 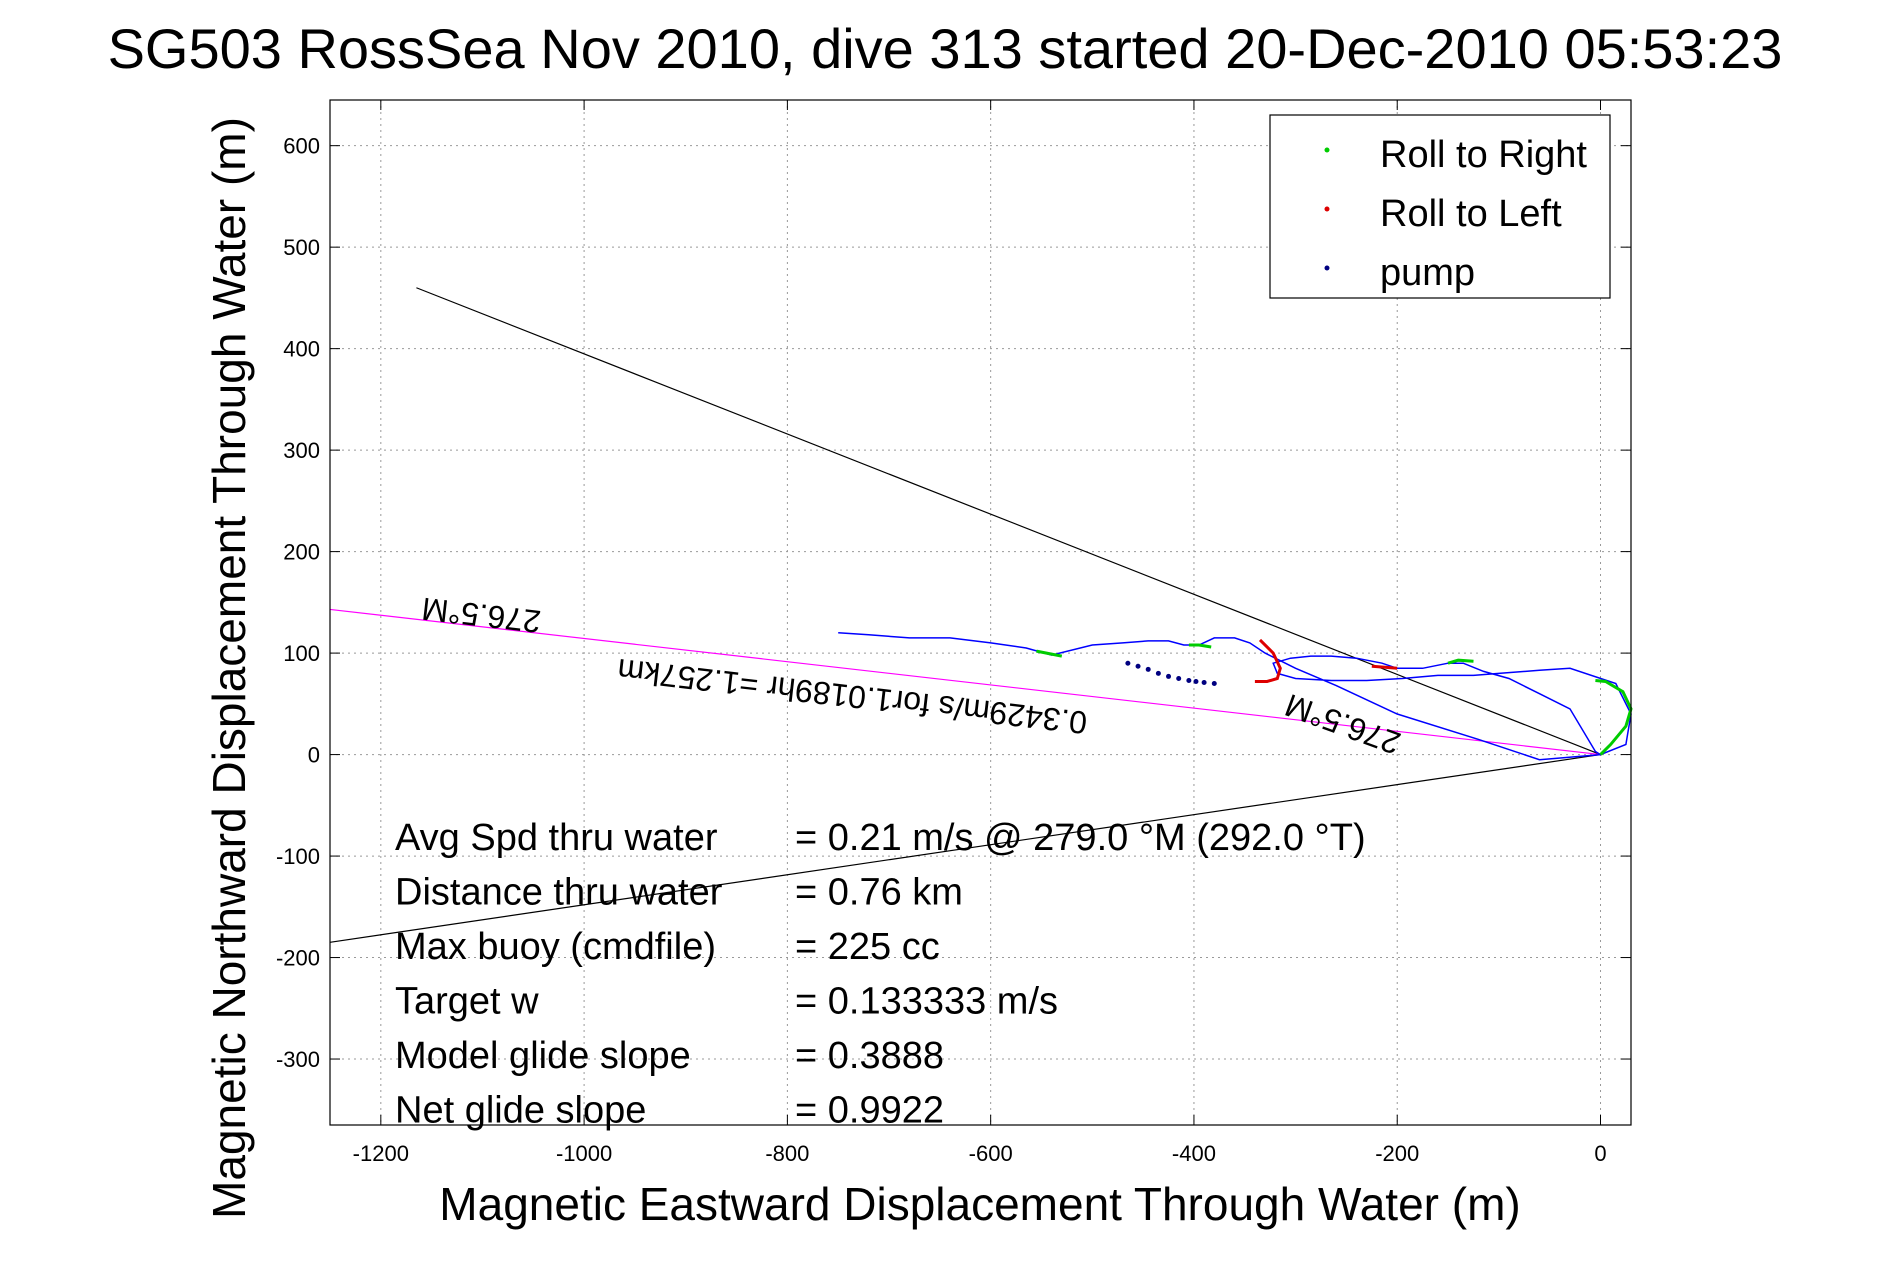 I want to click on y-tick-label: 300, so click(x=301, y=450).